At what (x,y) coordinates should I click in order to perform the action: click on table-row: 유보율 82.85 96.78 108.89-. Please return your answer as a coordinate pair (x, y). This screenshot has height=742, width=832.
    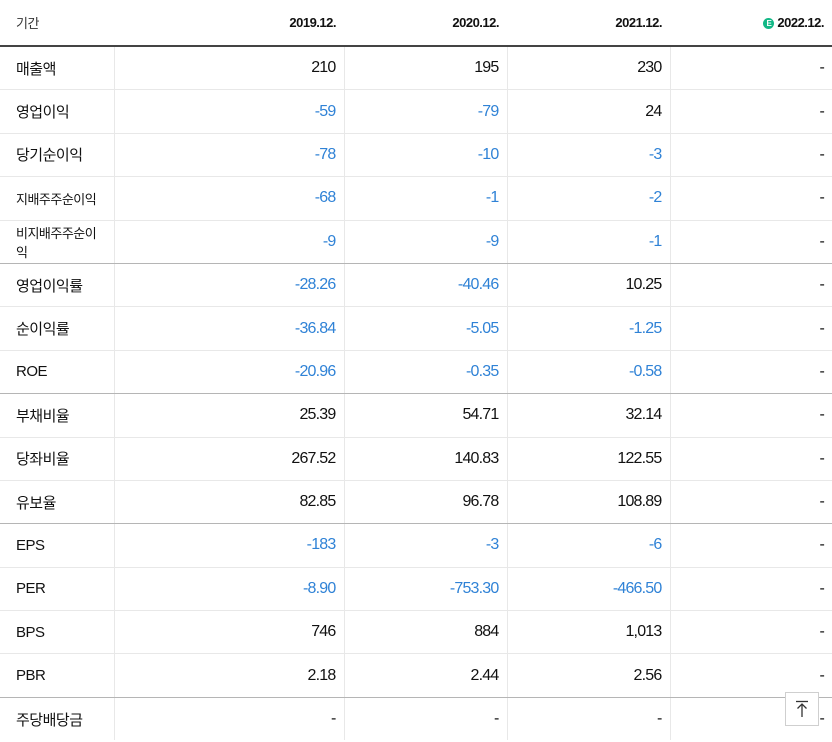
    Looking at the image, I should click on (416, 502).